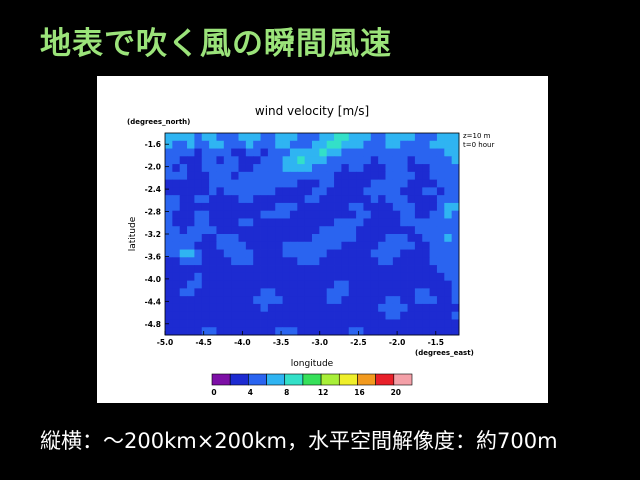 The height and width of the screenshot is (480, 640). Describe the element at coordinates (250, 392) in the screenshot. I see `colorbar-tick-label: 4` at that location.